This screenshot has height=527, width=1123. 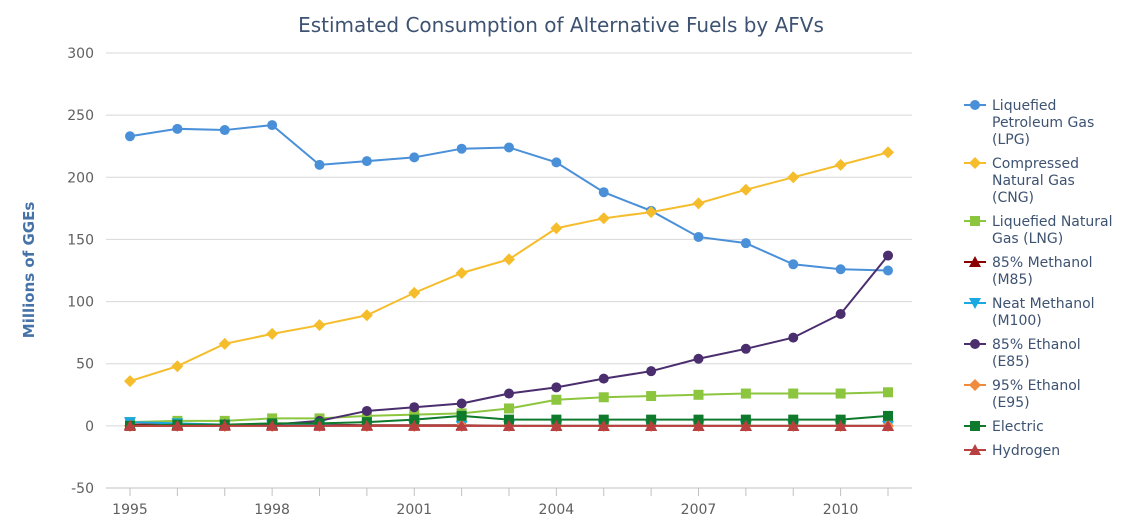 I want to click on legend-label: 85% Ethanol, so click(x=1036, y=345).